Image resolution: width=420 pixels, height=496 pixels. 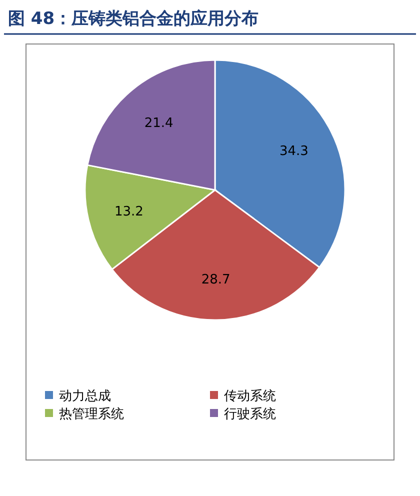 I want to click on data-label: 28.7, so click(x=215, y=280).